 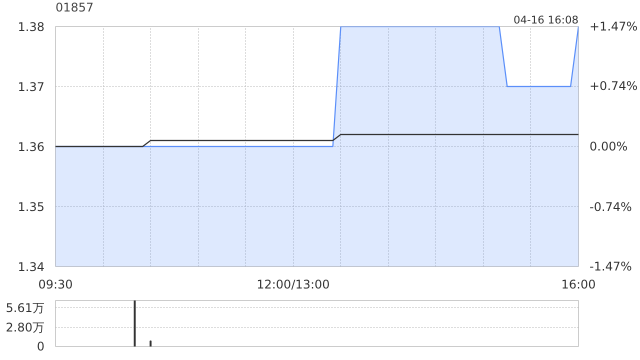 I want to click on y-tick-label: 1.38, so click(x=31, y=27).